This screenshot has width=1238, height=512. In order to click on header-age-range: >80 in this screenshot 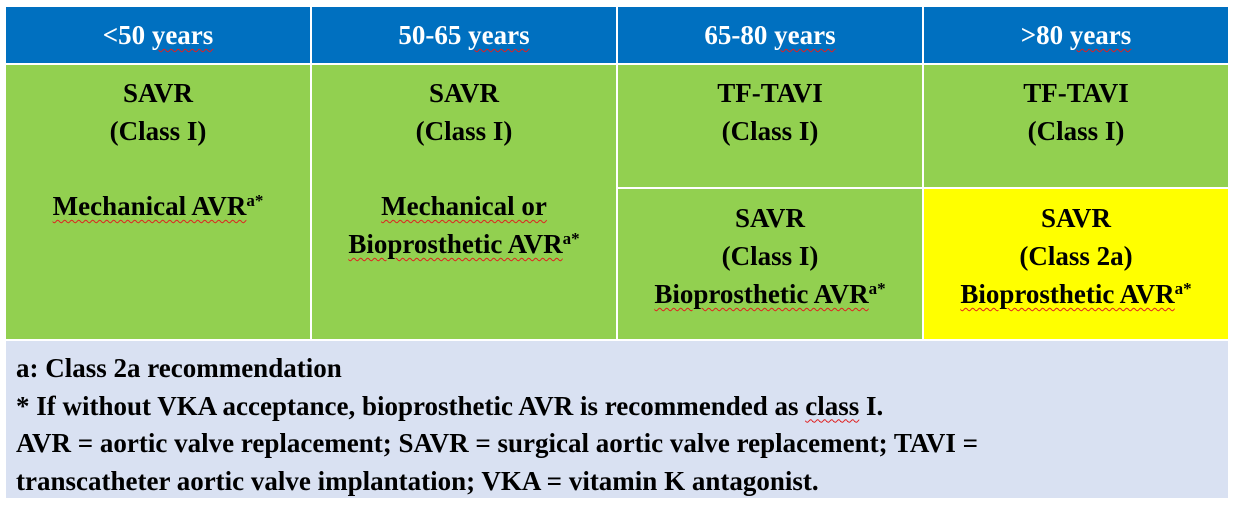, I will do `click(1042, 35)`.